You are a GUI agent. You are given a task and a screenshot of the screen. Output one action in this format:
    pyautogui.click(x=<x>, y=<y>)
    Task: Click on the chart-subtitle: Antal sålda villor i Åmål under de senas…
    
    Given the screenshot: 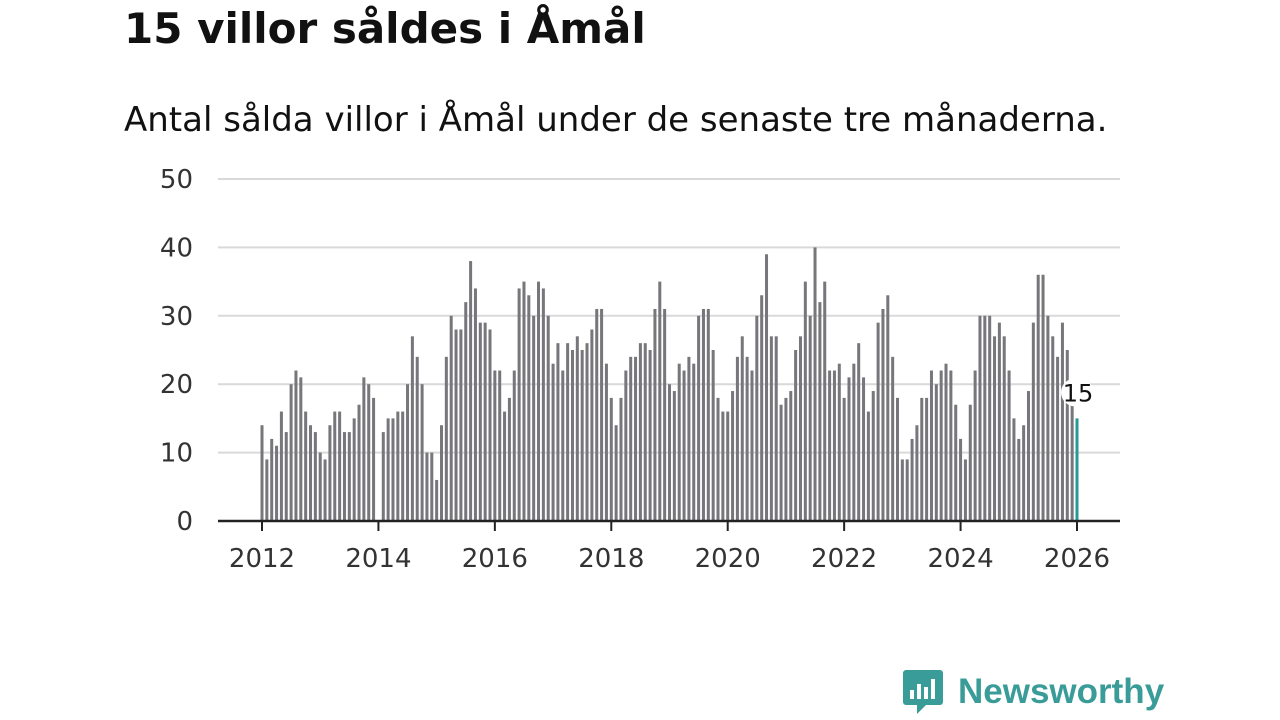 What is the action you would take?
    pyautogui.click(x=616, y=120)
    